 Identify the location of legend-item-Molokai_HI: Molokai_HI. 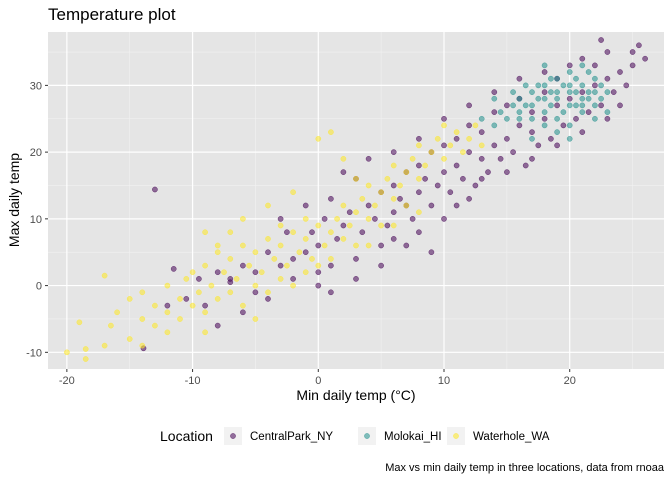
(400, 436).